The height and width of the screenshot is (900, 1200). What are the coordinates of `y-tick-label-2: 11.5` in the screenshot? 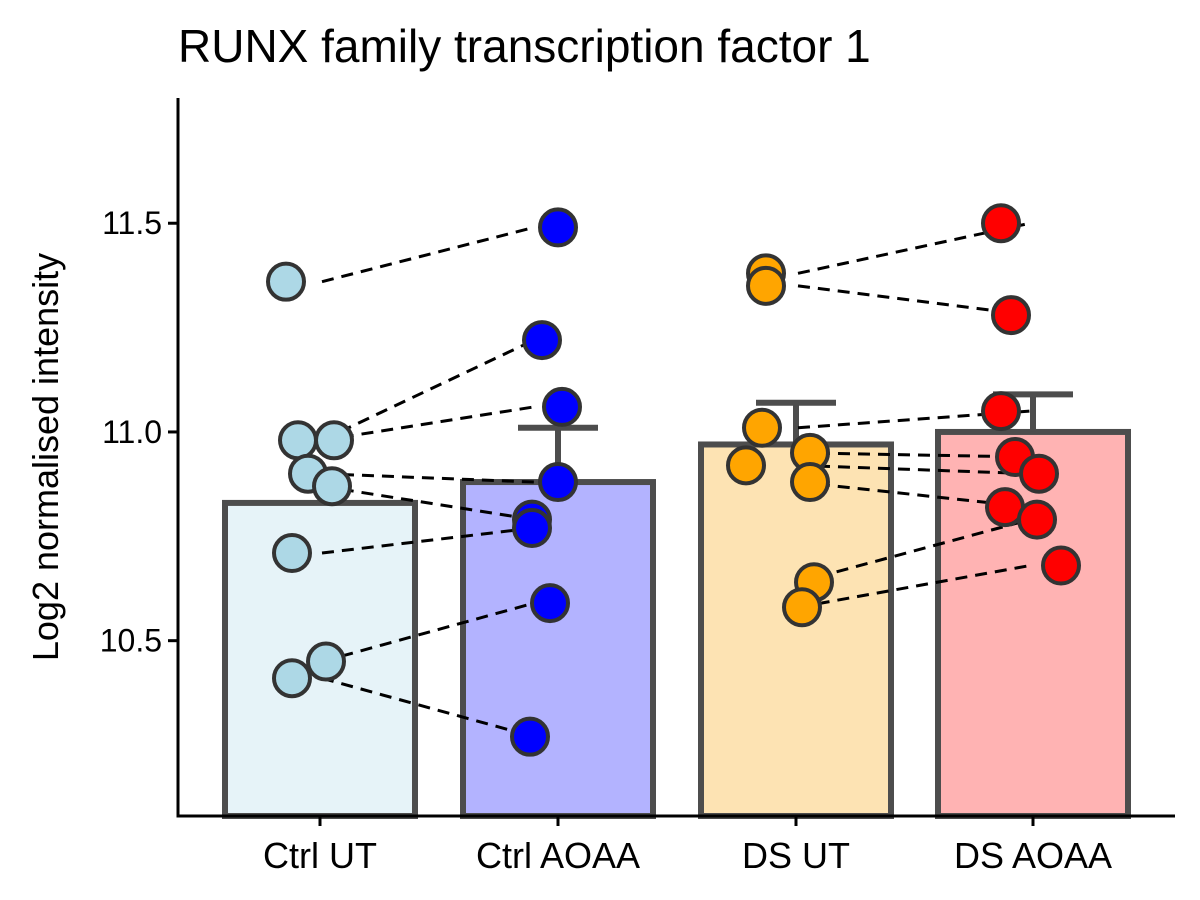 It's located at (132, 223).